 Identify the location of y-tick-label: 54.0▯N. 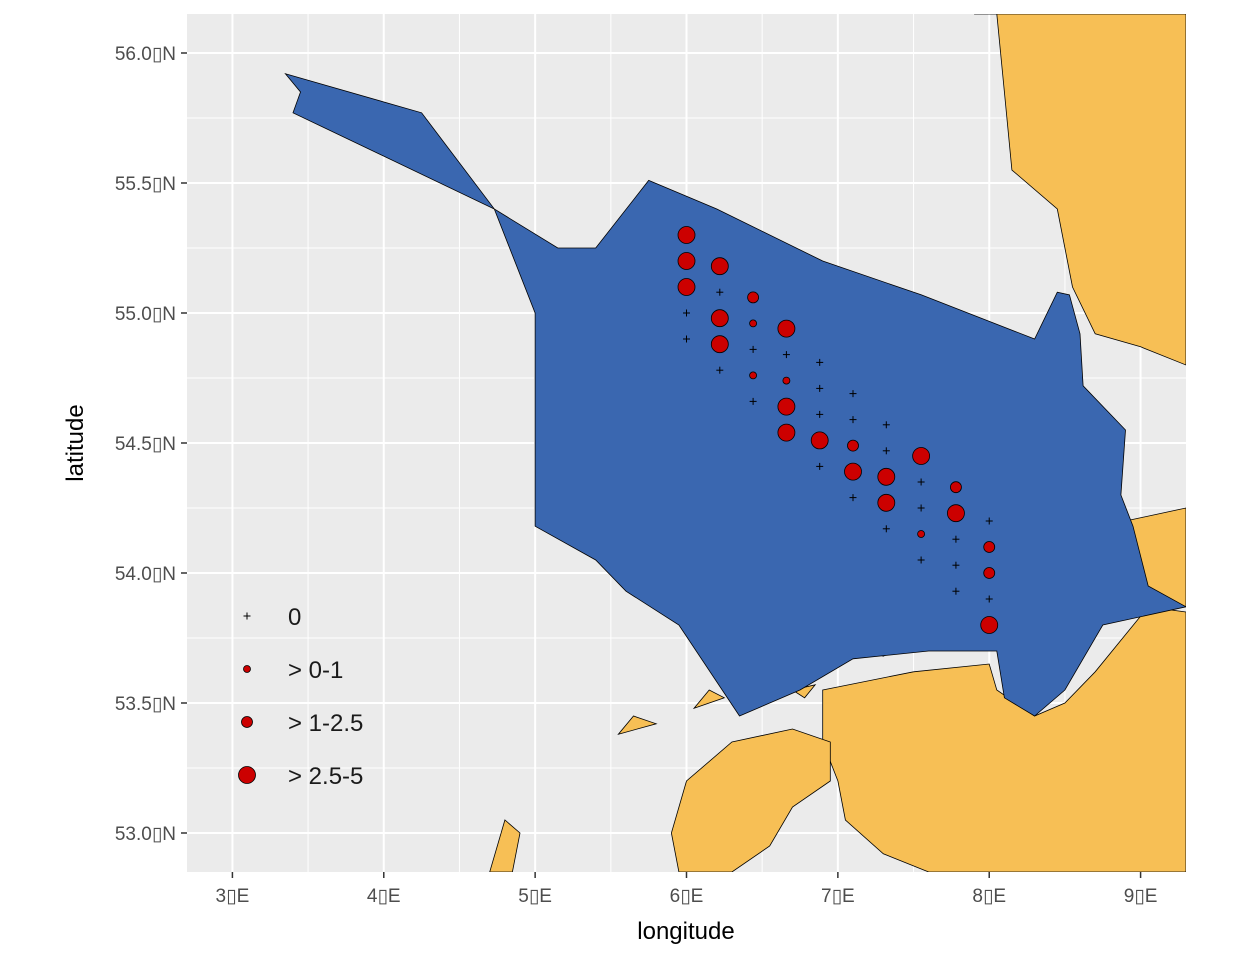
(145, 574).